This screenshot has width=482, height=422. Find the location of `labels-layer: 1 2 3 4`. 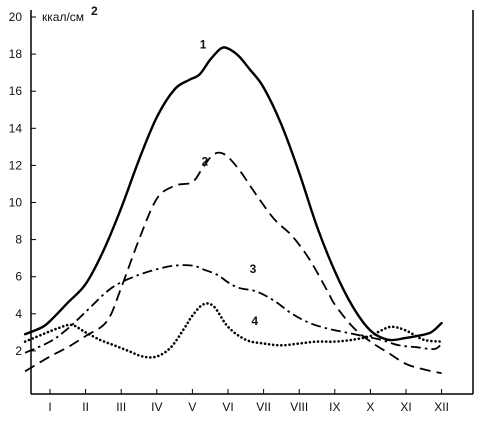

labels-layer: 1 2 3 4 is located at coordinates (229, 183).